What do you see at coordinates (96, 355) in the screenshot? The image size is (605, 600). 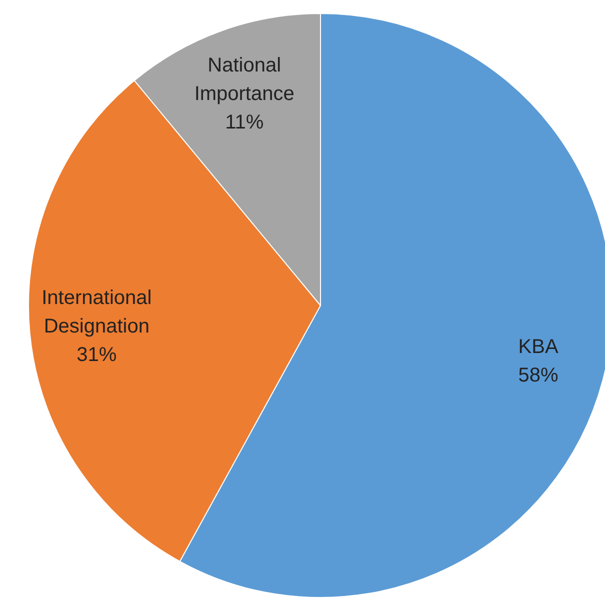 I see `data-label: 31%` at bounding box center [96, 355].